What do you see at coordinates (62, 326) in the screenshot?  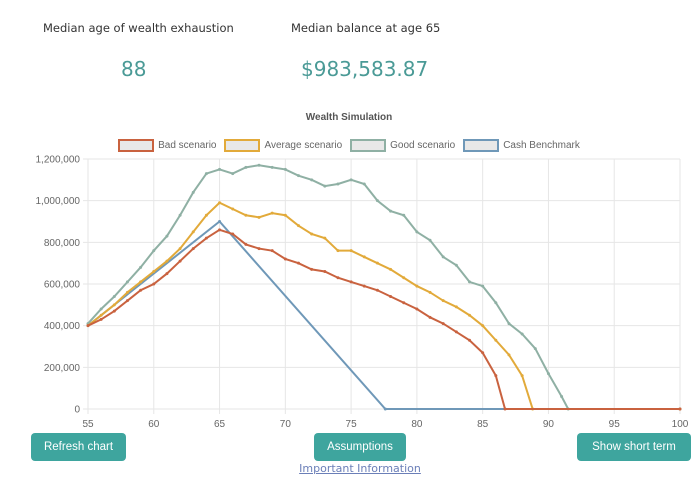 I see `y-tick-label: 400,000` at bounding box center [62, 326].